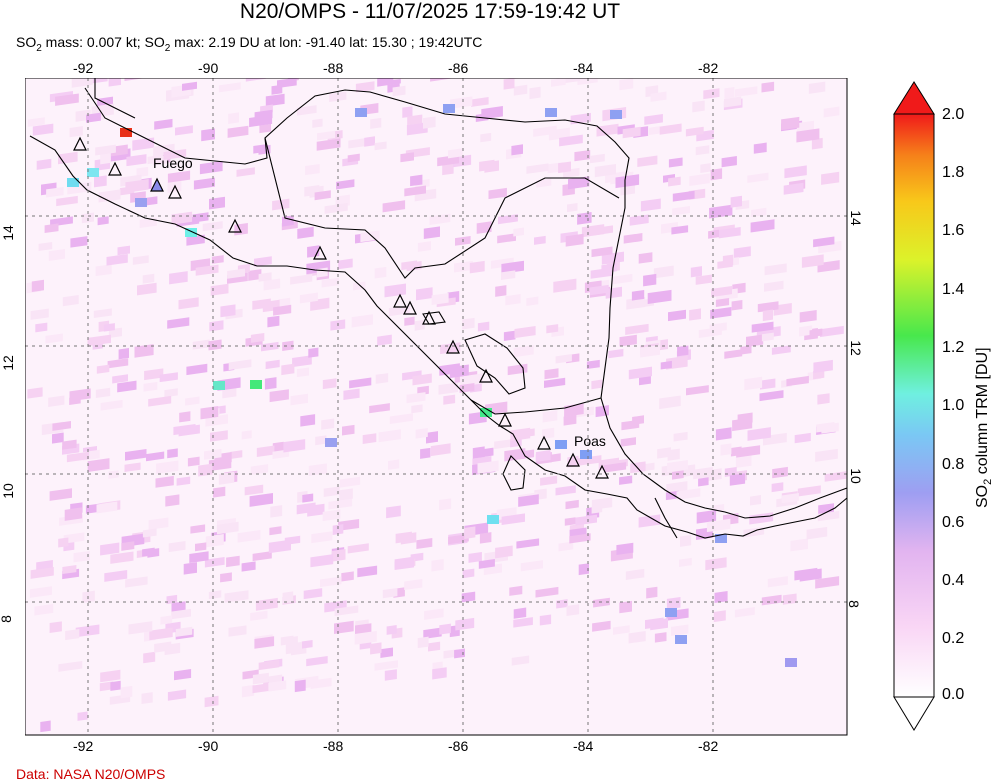 The height and width of the screenshot is (783, 993). I want to click on border-guatemala-mexico, so click(115, 98).